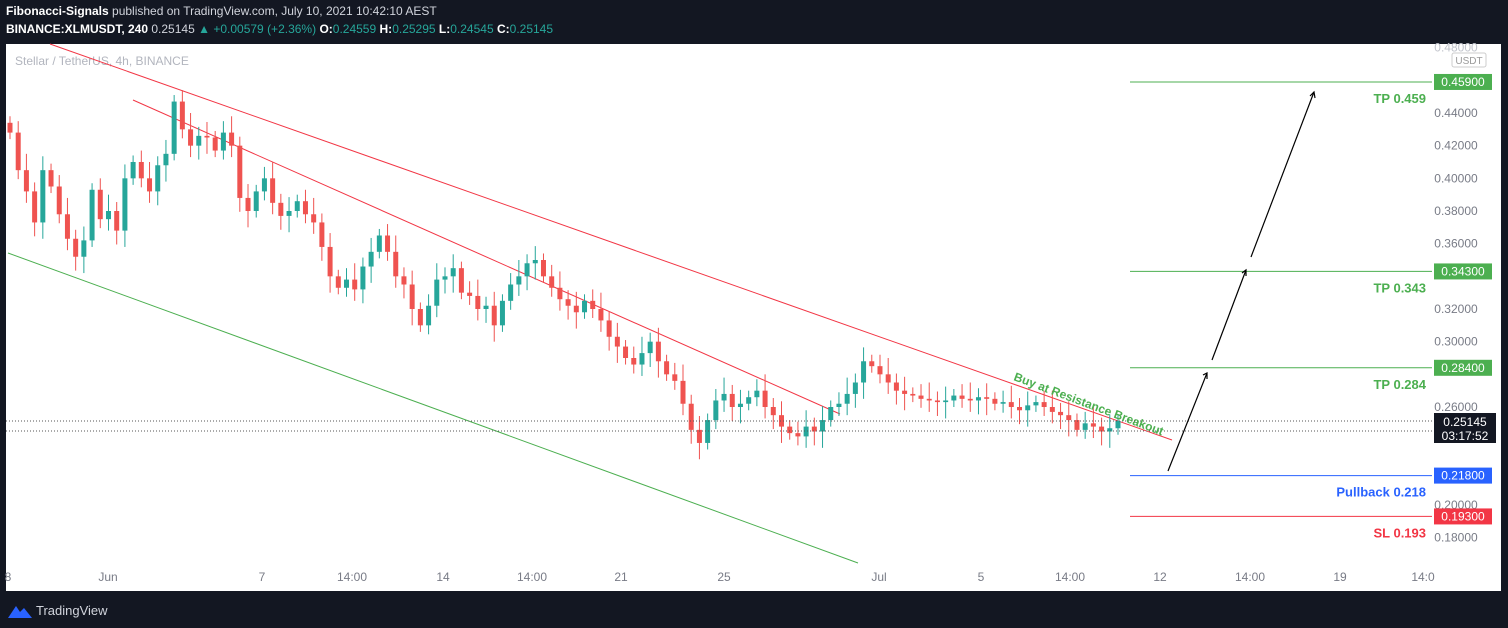 This screenshot has height=628, width=1508. Describe the element at coordinates (1465, 422) in the screenshot. I see `svg-text: 0.25145` at that location.